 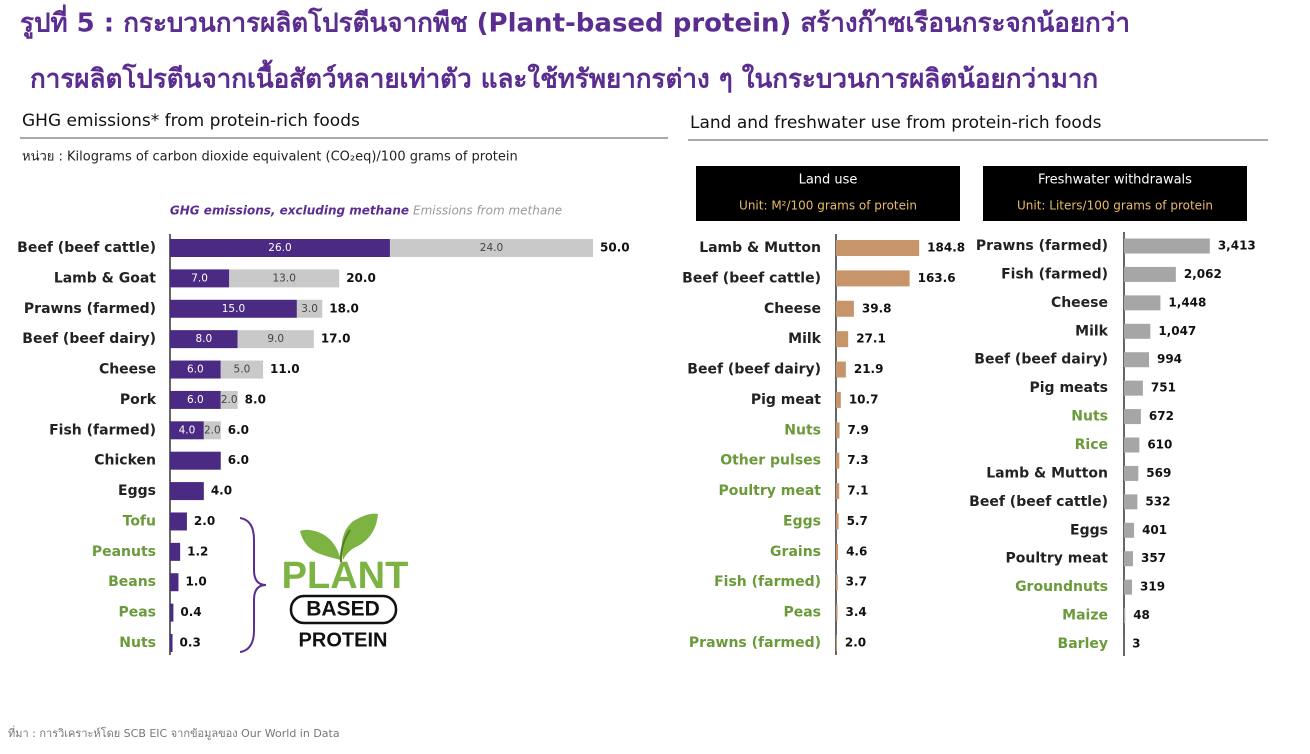 What do you see at coordinates (877, 308) in the screenshot?
I see `value-label: 39.8` at bounding box center [877, 308].